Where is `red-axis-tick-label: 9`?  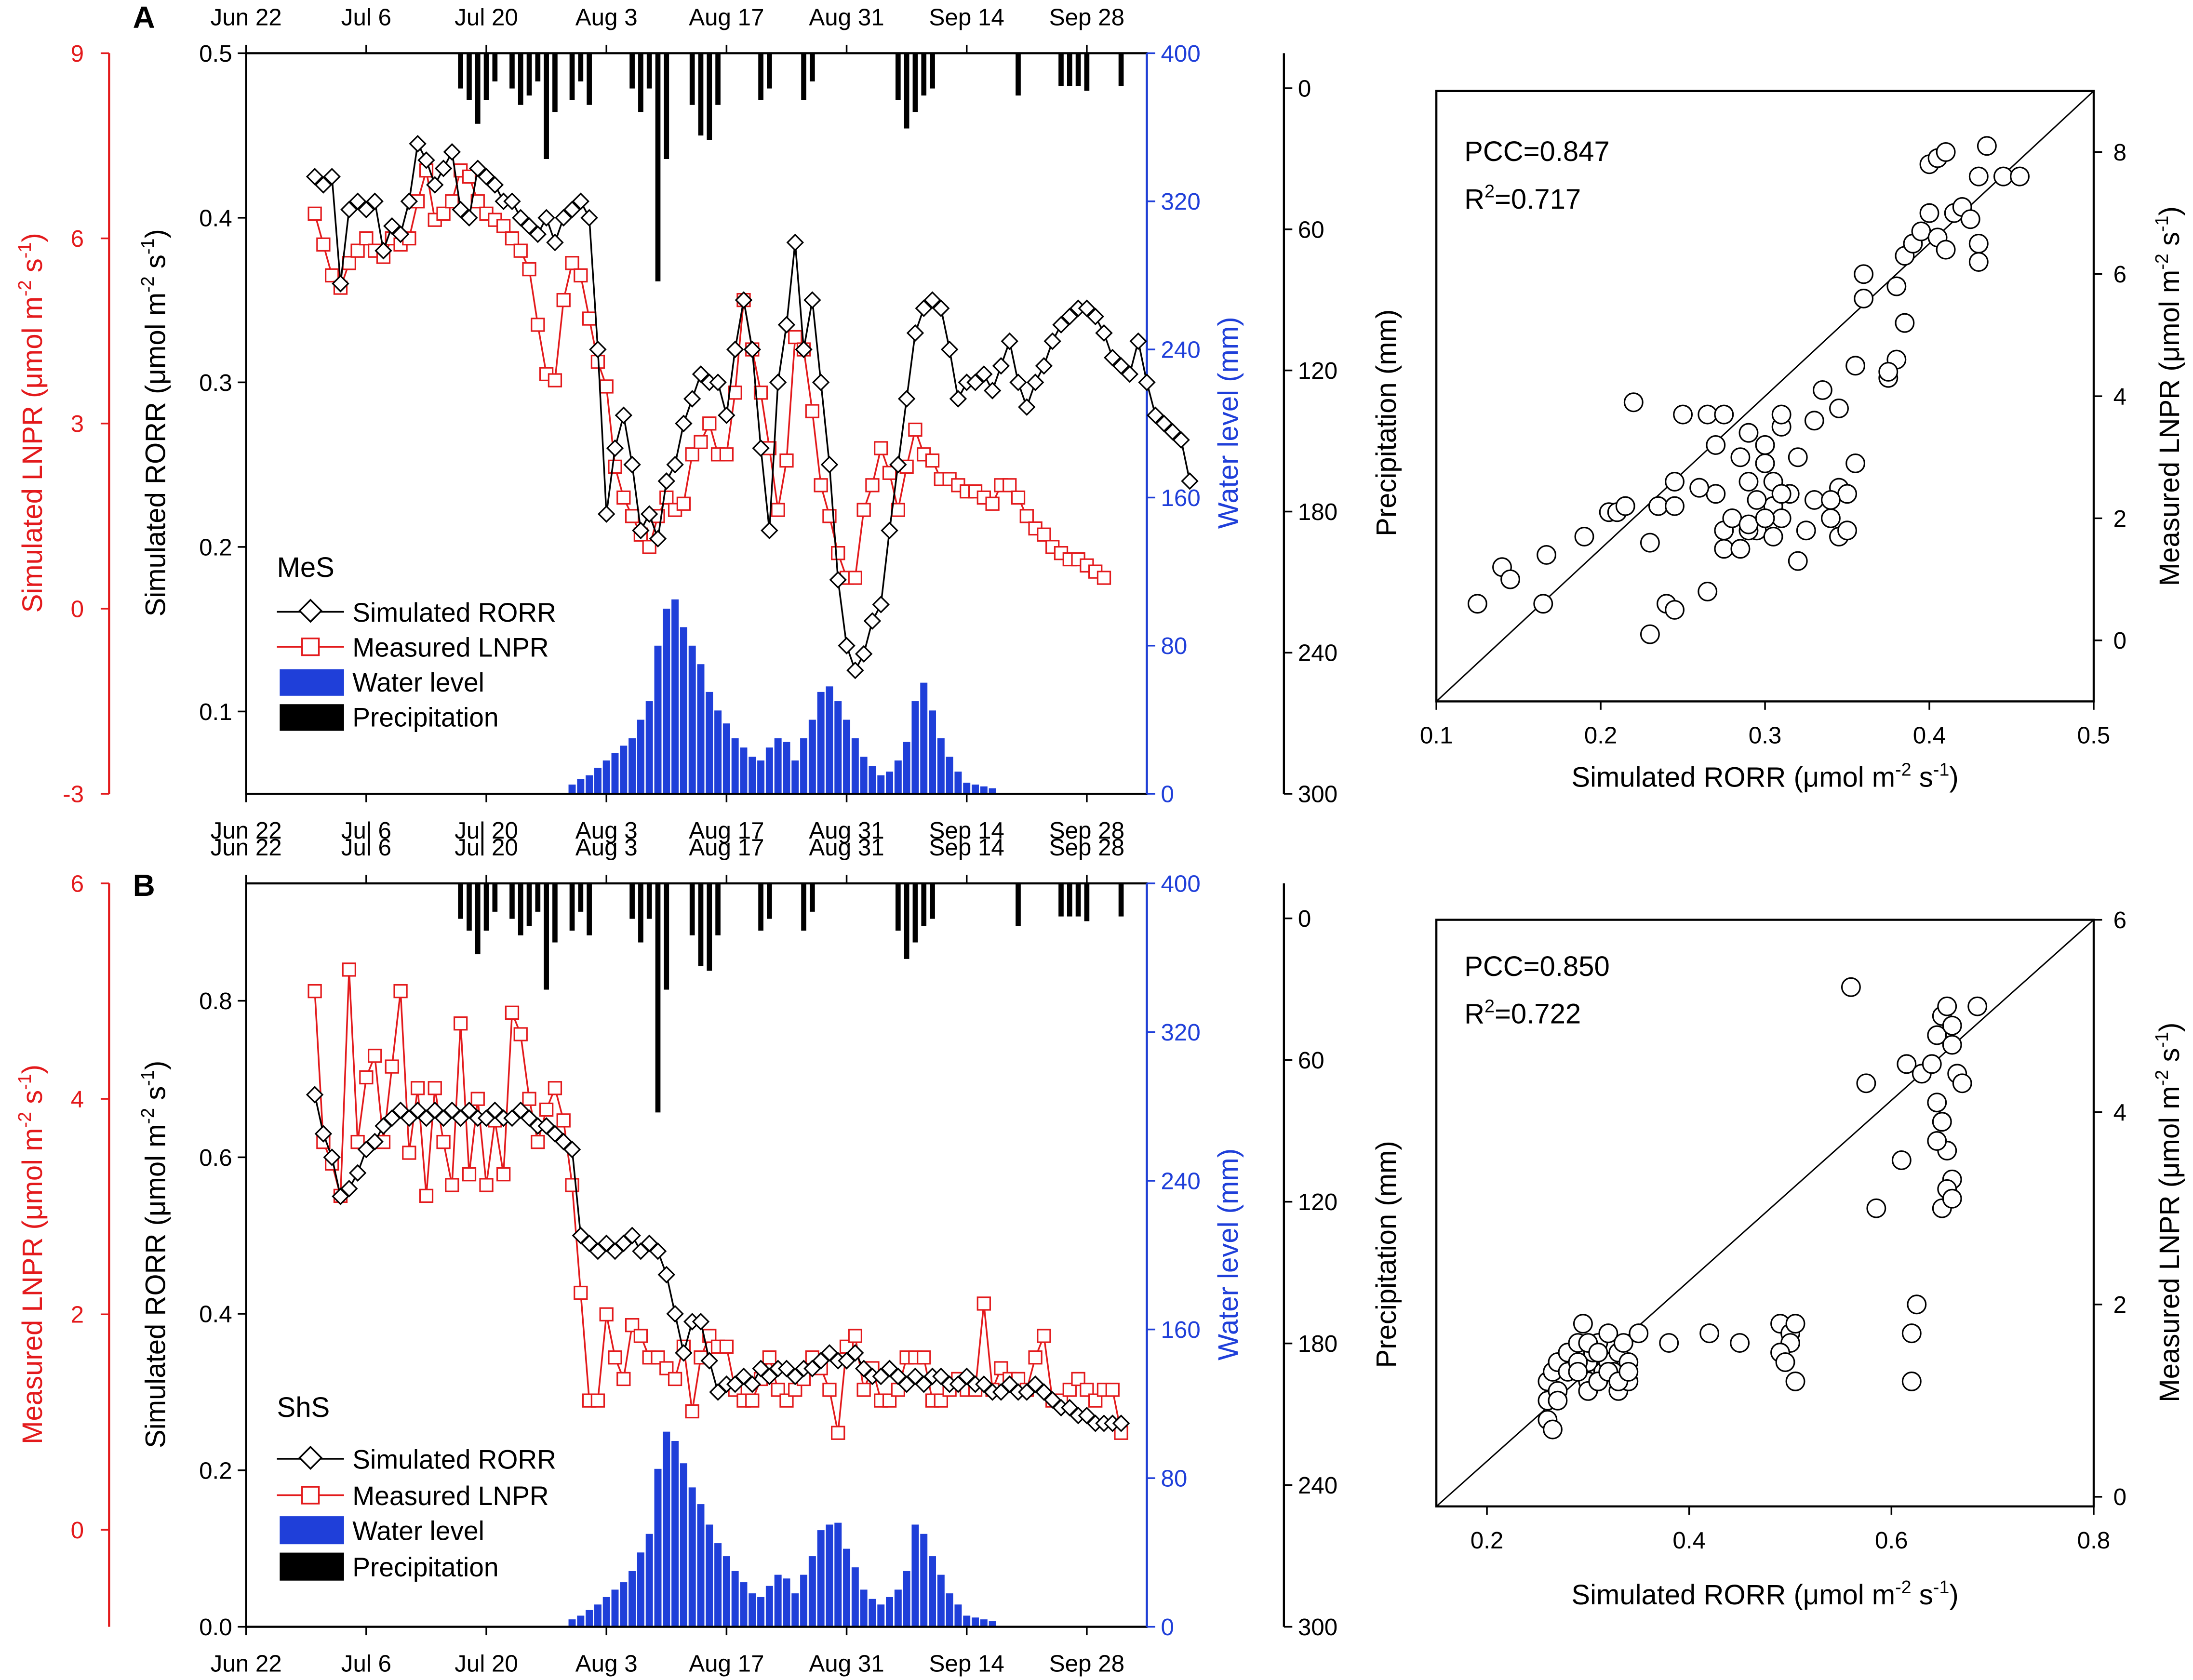 red-axis-tick-label: 9 is located at coordinates (77, 53).